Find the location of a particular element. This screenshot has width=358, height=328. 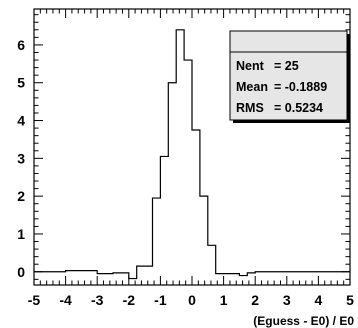

y-tick-label: 0 is located at coordinates (21, 272).